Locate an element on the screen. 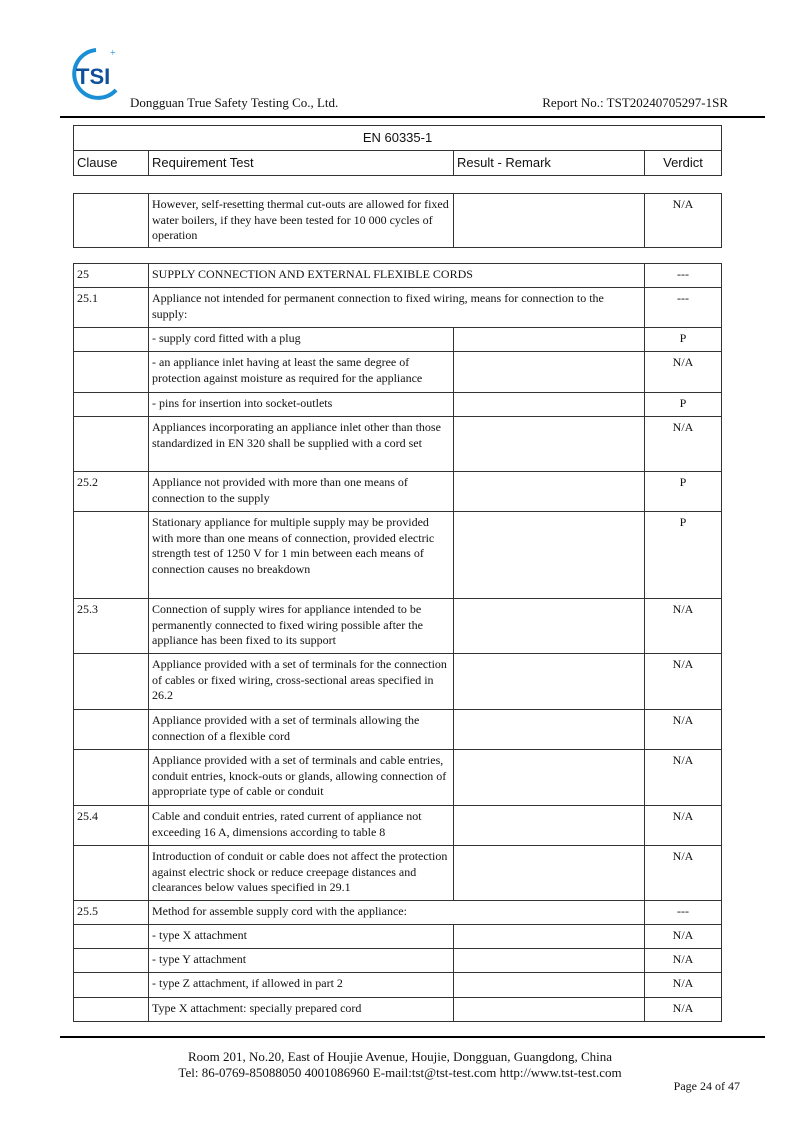 The image size is (800, 1131). column-clause: Clause is located at coordinates (111, 163).